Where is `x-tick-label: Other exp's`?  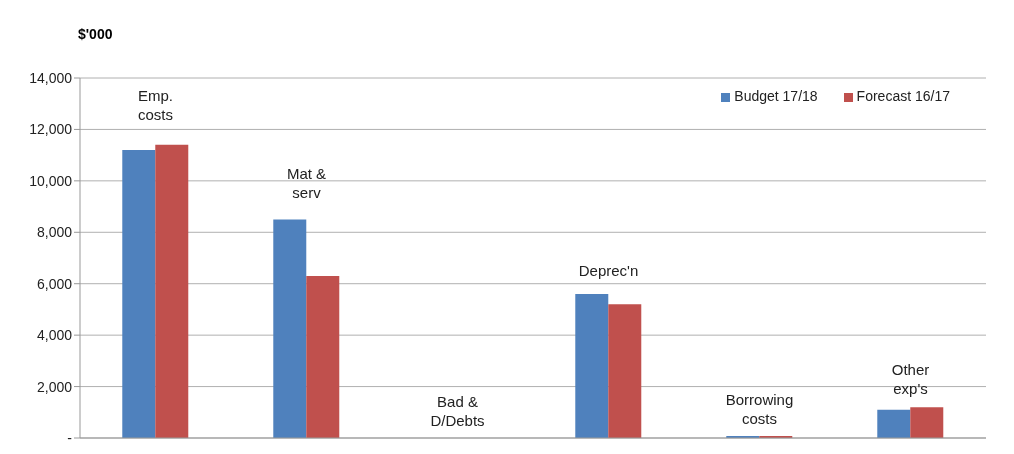
x-tick-label: Other exp's is located at coordinates (910, 378).